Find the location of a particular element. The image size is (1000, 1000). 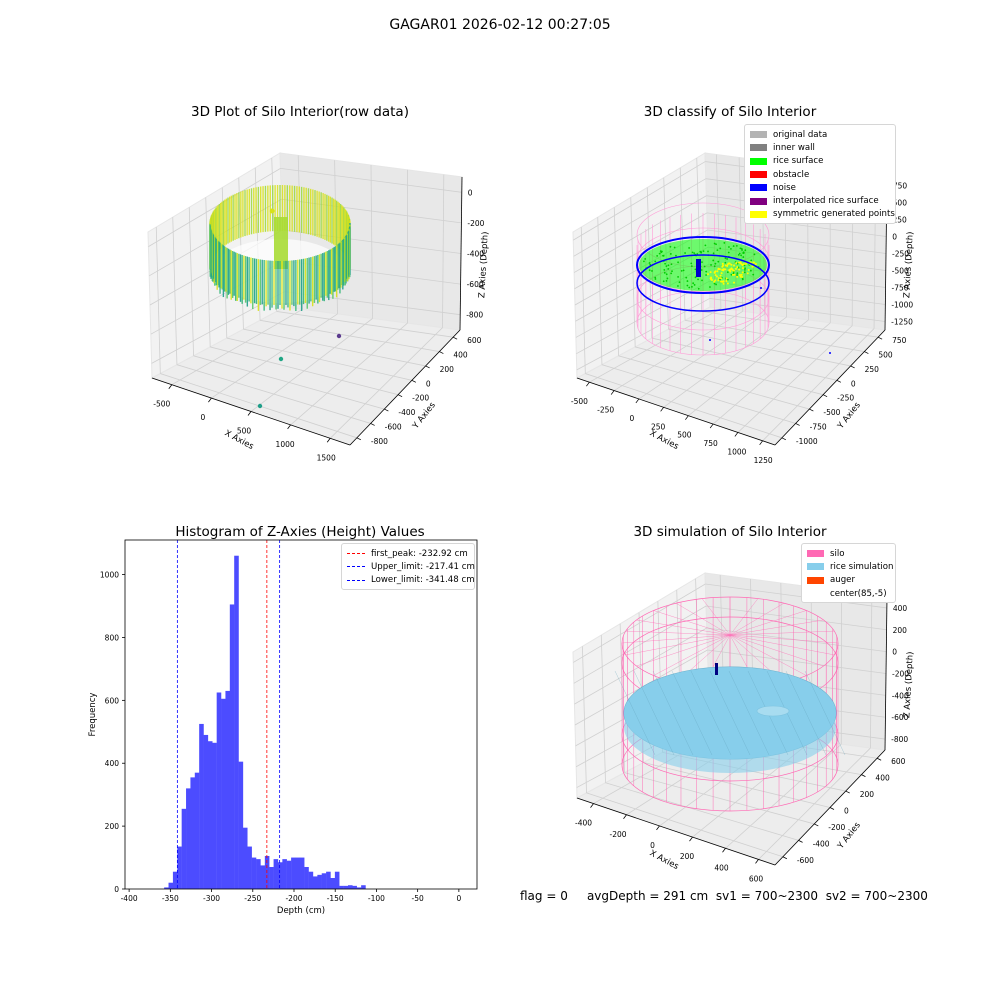

p1-ztick-label: 0 is located at coordinates (470, 192).